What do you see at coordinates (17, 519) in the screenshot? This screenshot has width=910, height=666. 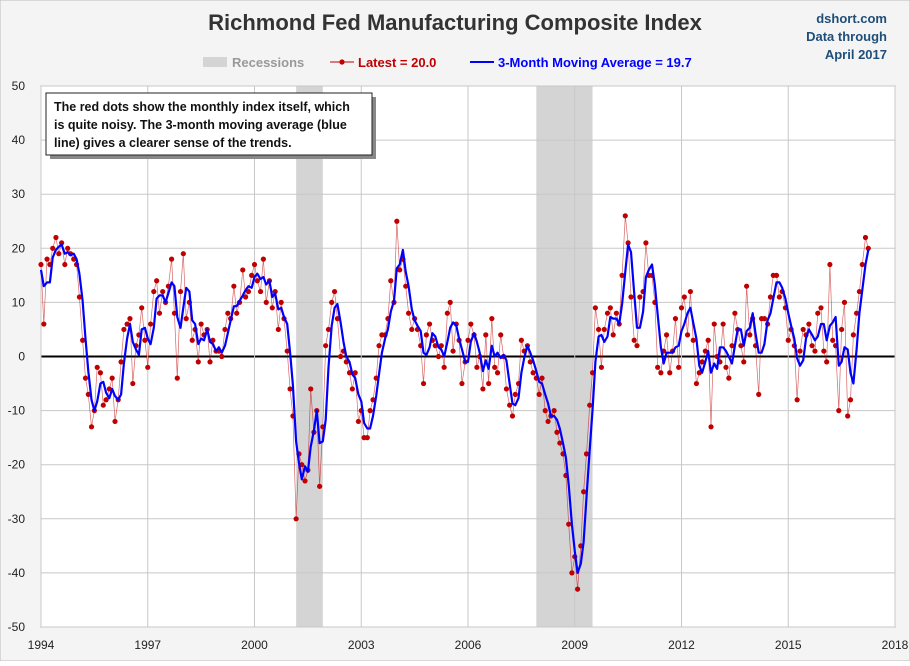 I see `y-tick-label: -30` at bounding box center [17, 519].